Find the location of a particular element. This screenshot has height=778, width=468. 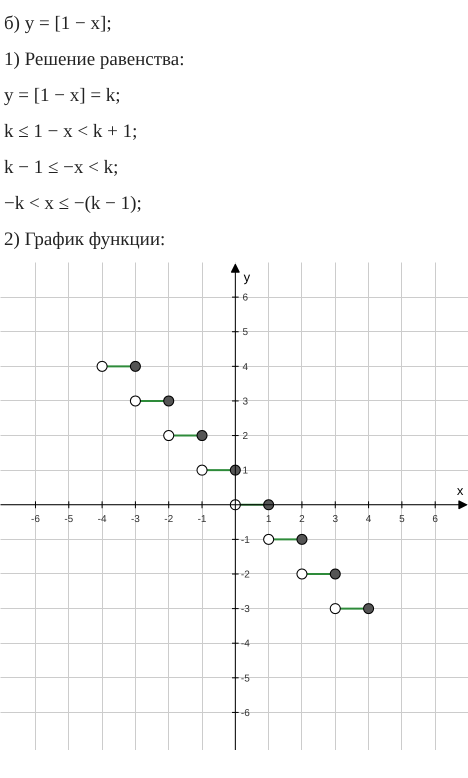

y-tick-label: -3 is located at coordinates (245, 610).